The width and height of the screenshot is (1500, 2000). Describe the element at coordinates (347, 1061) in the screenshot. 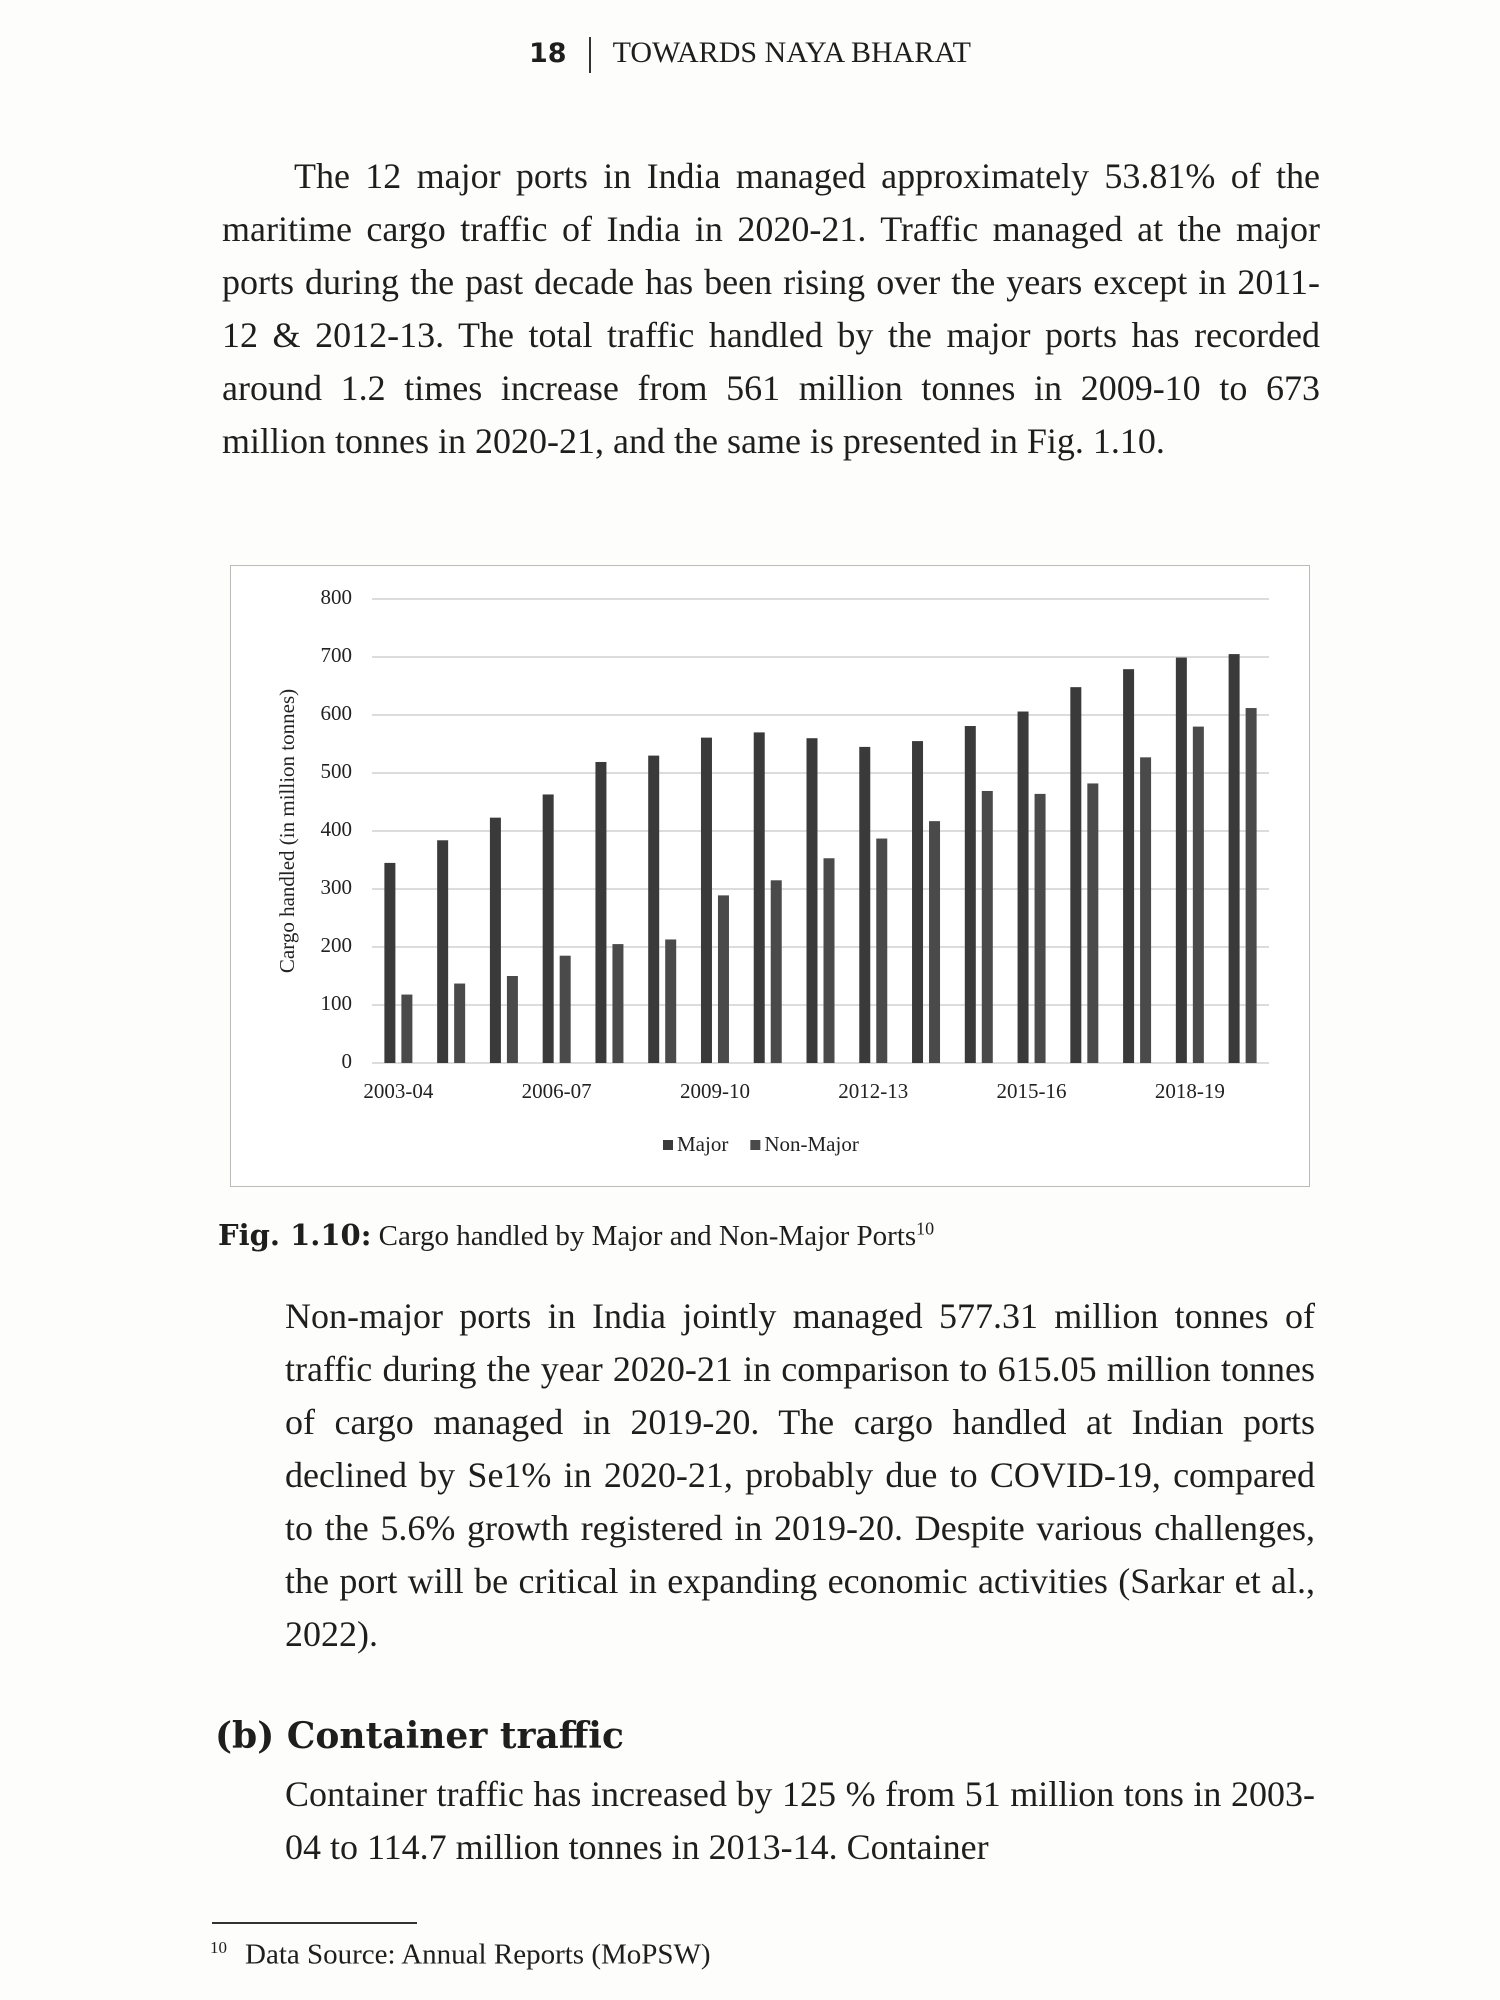

I see `y-tick-label: 0` at that location.